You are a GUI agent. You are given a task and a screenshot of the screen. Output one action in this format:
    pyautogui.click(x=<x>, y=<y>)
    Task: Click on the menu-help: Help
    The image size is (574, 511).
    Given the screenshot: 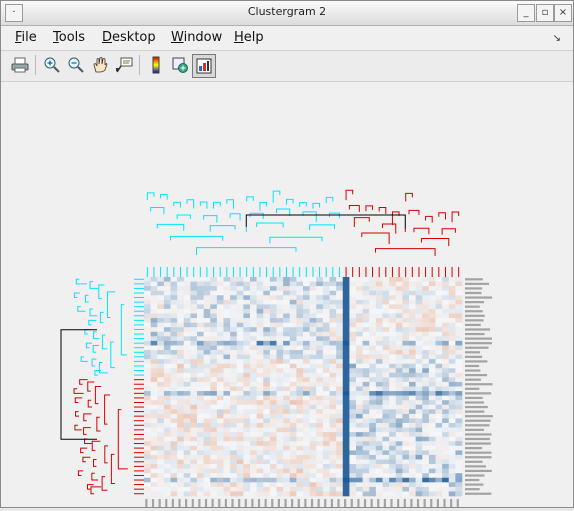 What is the action you would take?
    pyautogui.click(x=249, y=37)
    